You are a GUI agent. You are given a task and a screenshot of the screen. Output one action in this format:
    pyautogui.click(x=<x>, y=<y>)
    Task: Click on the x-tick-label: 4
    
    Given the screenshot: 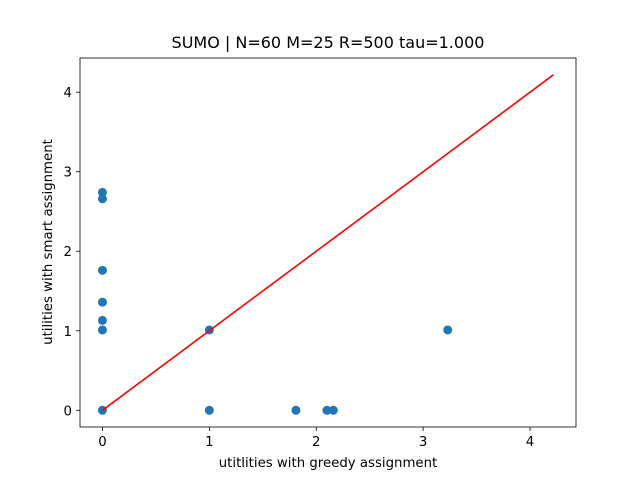 What is the action you would take?
    pyautogui.click(x=530, y=442)
    